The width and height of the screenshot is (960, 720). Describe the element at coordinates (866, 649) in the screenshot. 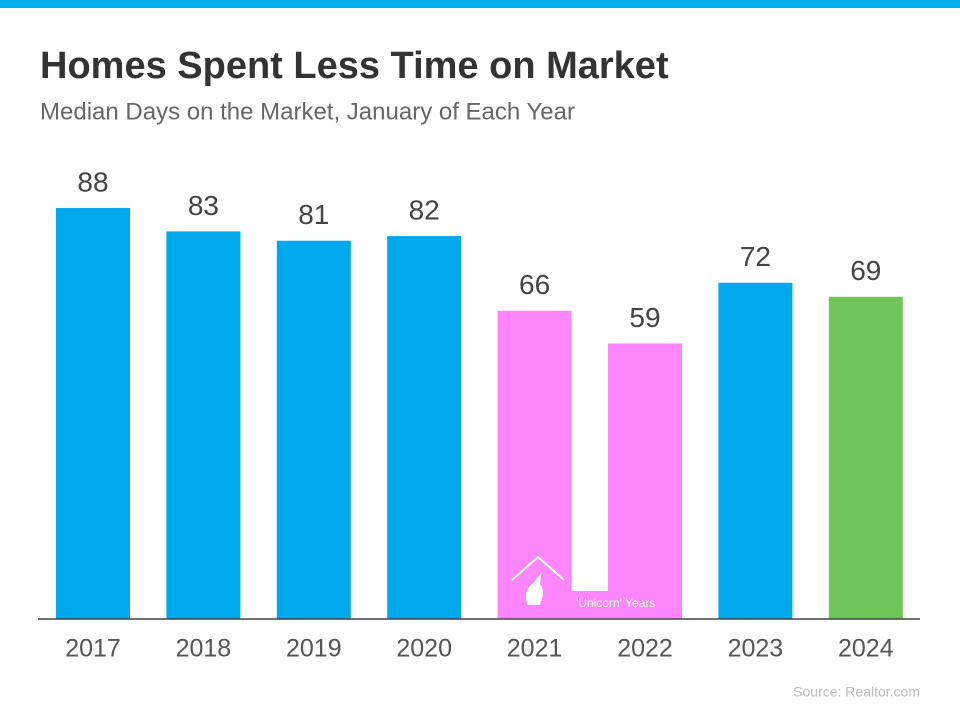

I see `x-tick-label: 2024` at that location.